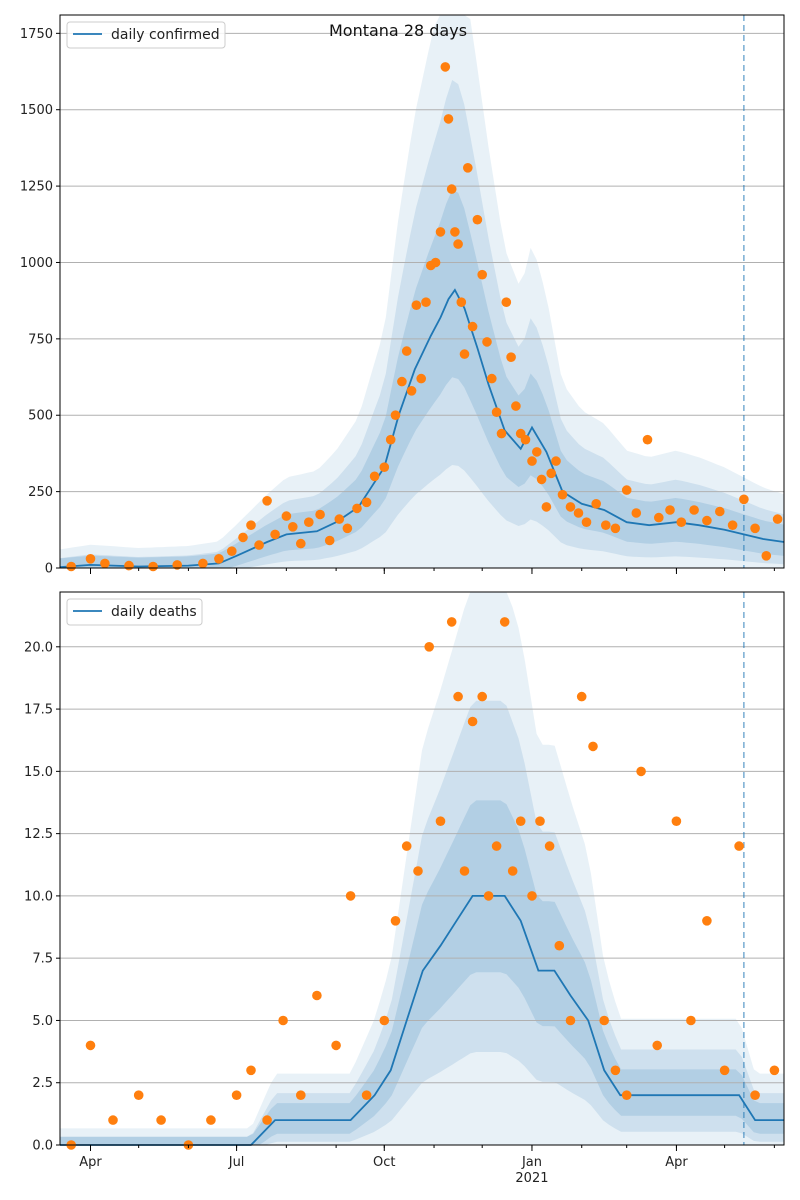 This screenshot has width=800, height=1200. Describe the element at coordinates (42, 1083) in the screenshot. I see `deaths-ytick-label: 2.5` at that location.